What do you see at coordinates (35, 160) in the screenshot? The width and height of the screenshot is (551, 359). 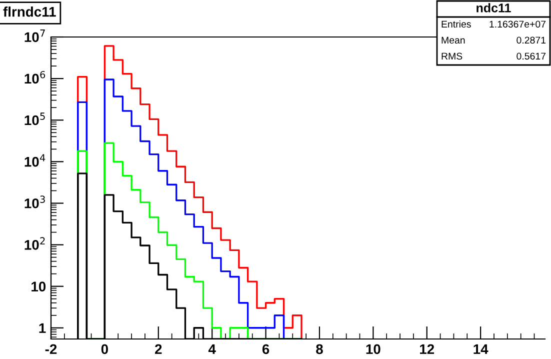 I see `y-tick-label: 10$^{4}$` at bounding box center [35, 160].